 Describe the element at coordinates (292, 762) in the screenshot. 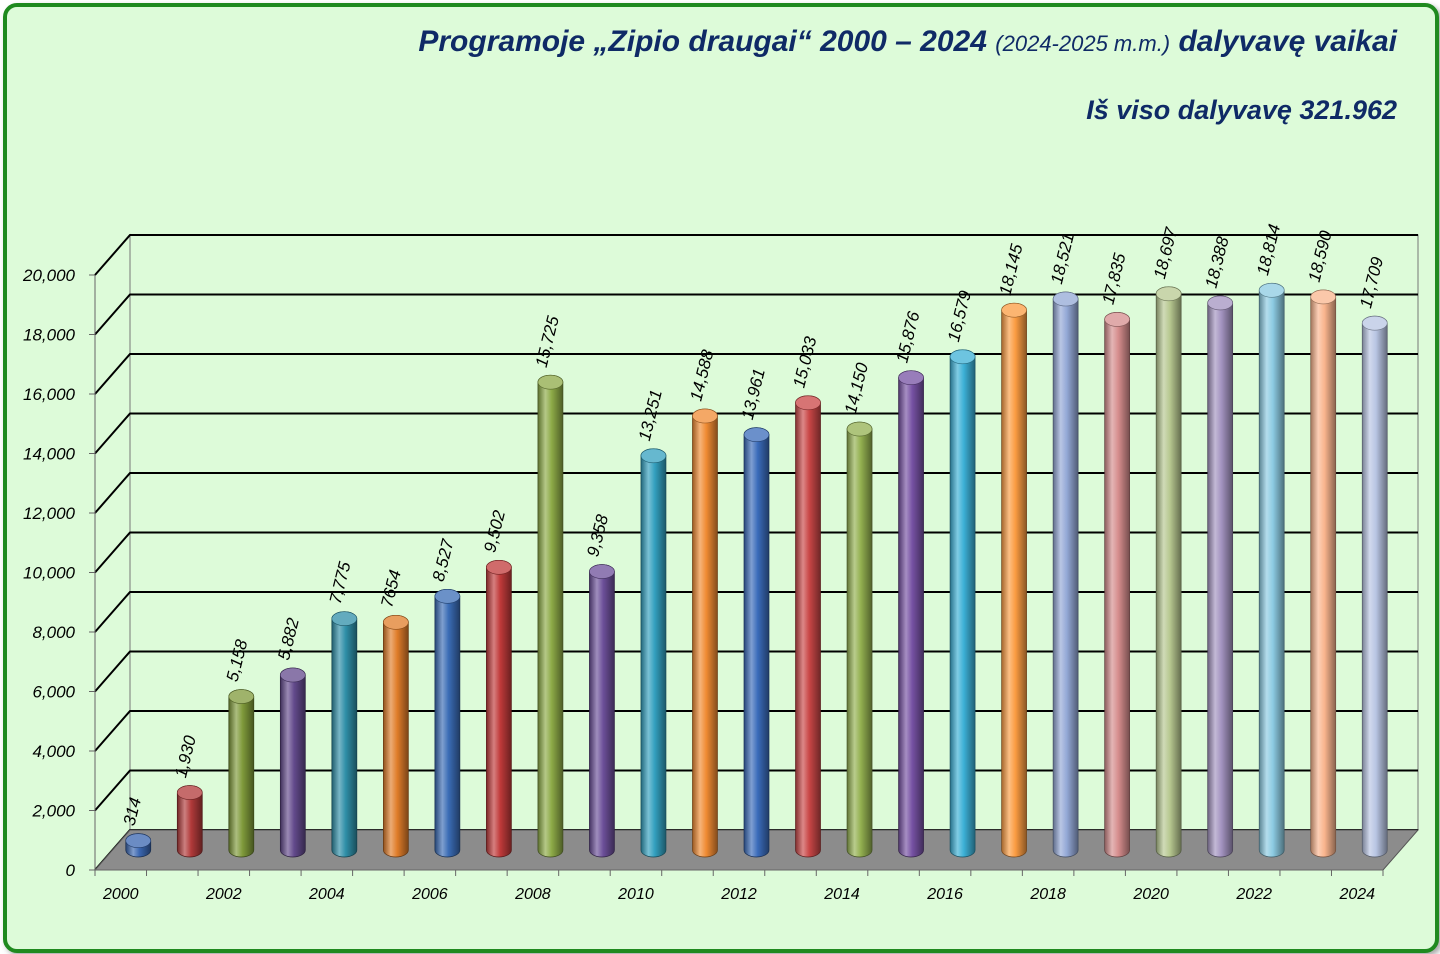

I see `bar-2003` at that location.